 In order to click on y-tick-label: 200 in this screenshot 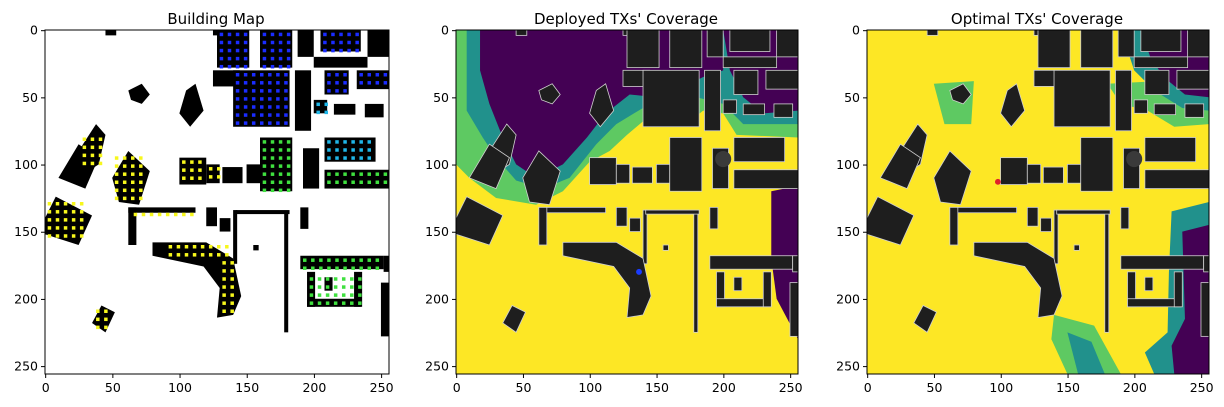, I will do `click(848, 298)`.